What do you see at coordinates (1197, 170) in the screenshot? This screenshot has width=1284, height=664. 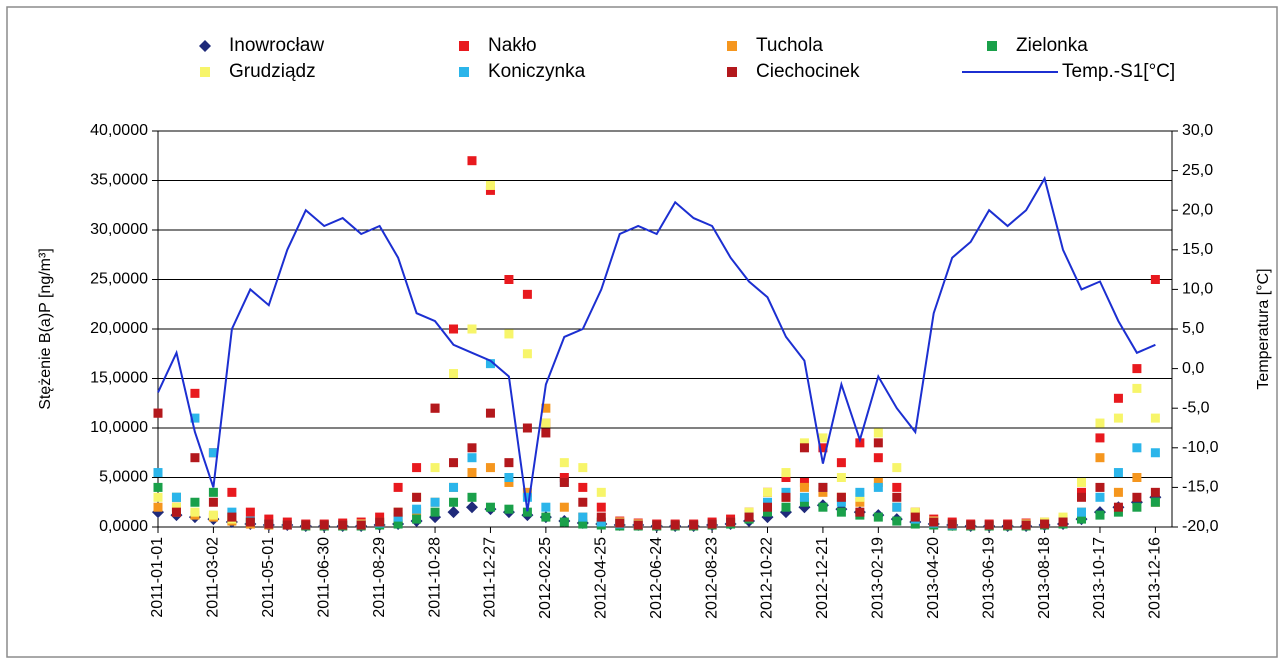 I see `y2-tick-label: 25,0` at bounding box center [1197, 170].